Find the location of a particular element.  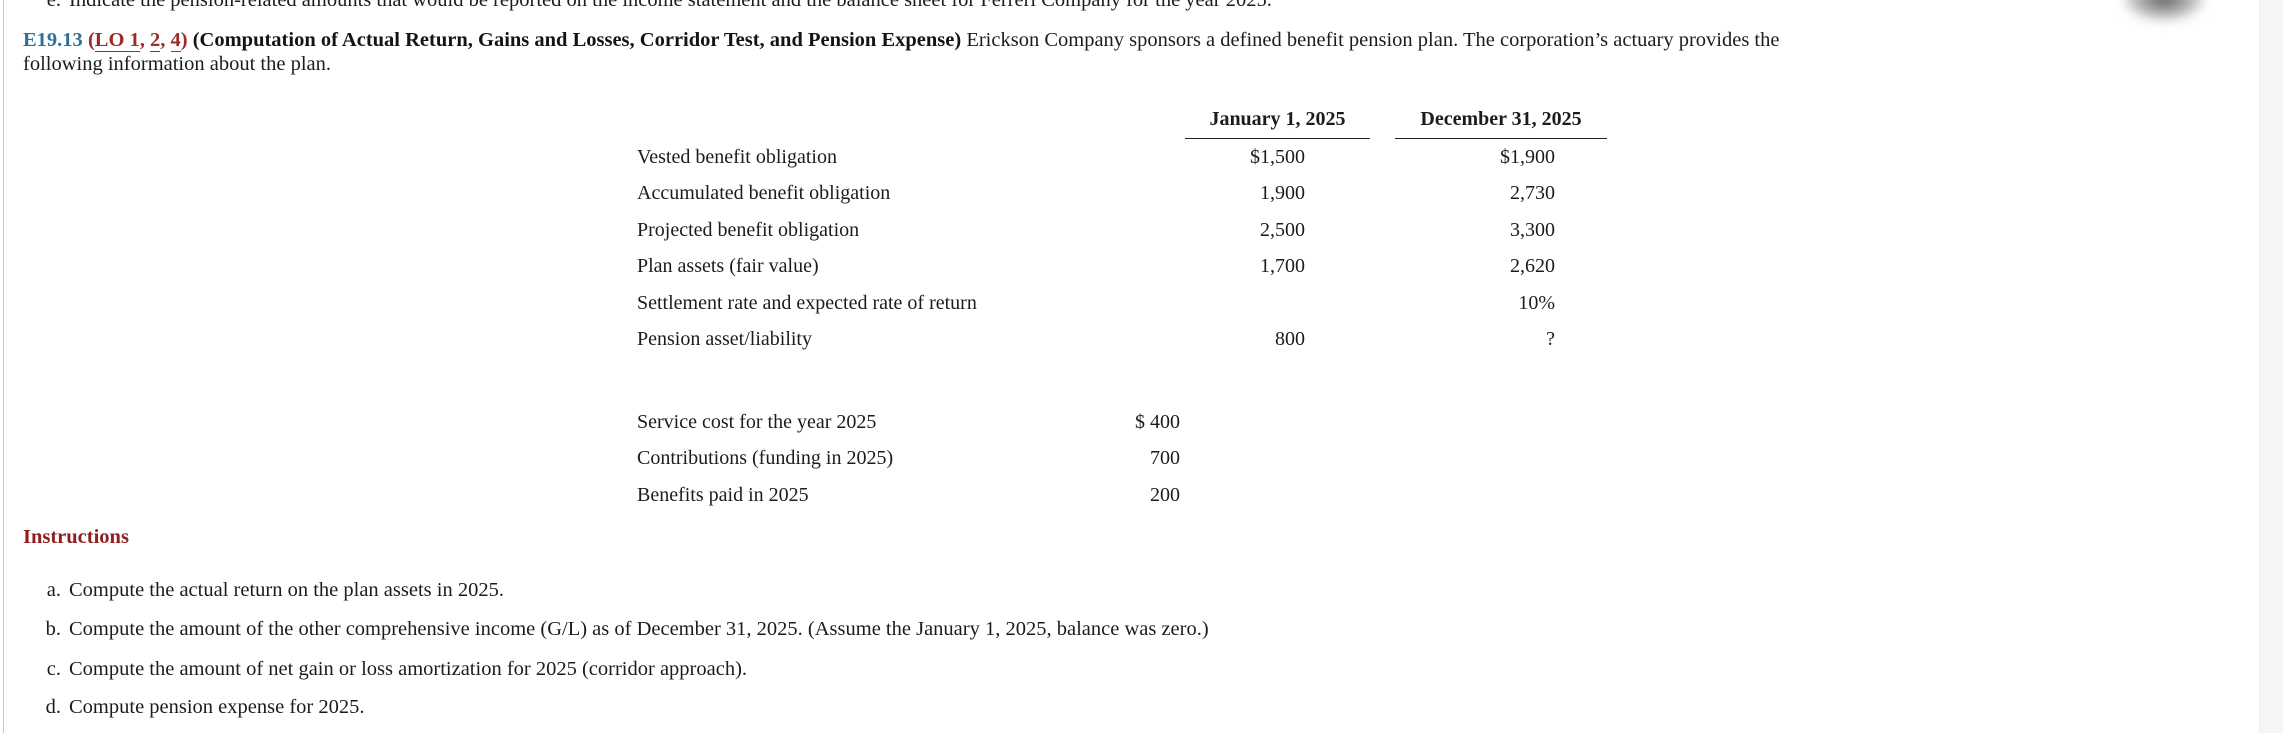

column-header-january: January 1, 2025 is located at coordinates (1277, 122).